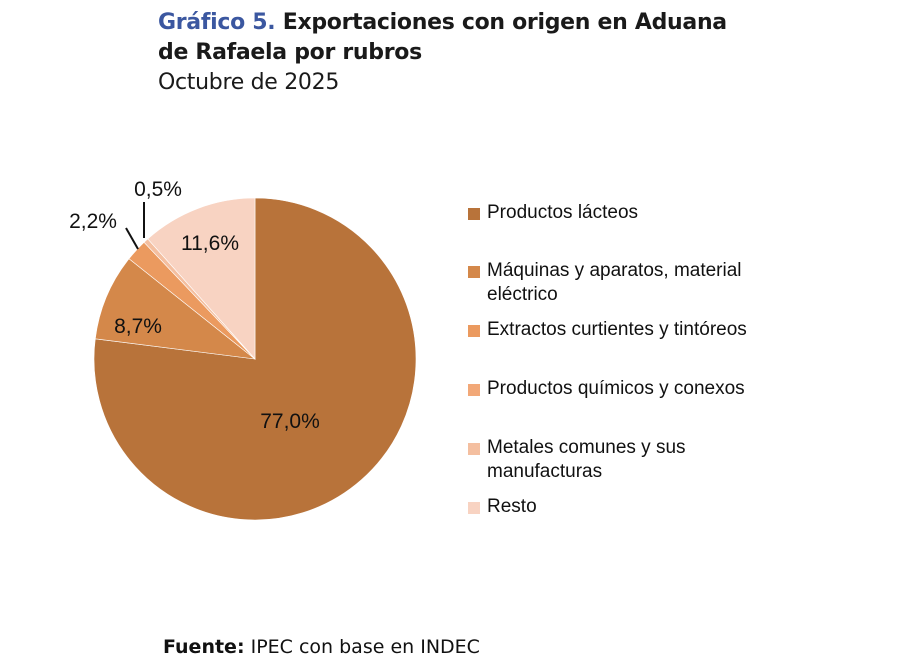  What do you see at coordinates (638, 507) in the screenshot?
I see `legend-item-resto: Resto` at bounding box center [638, 507].